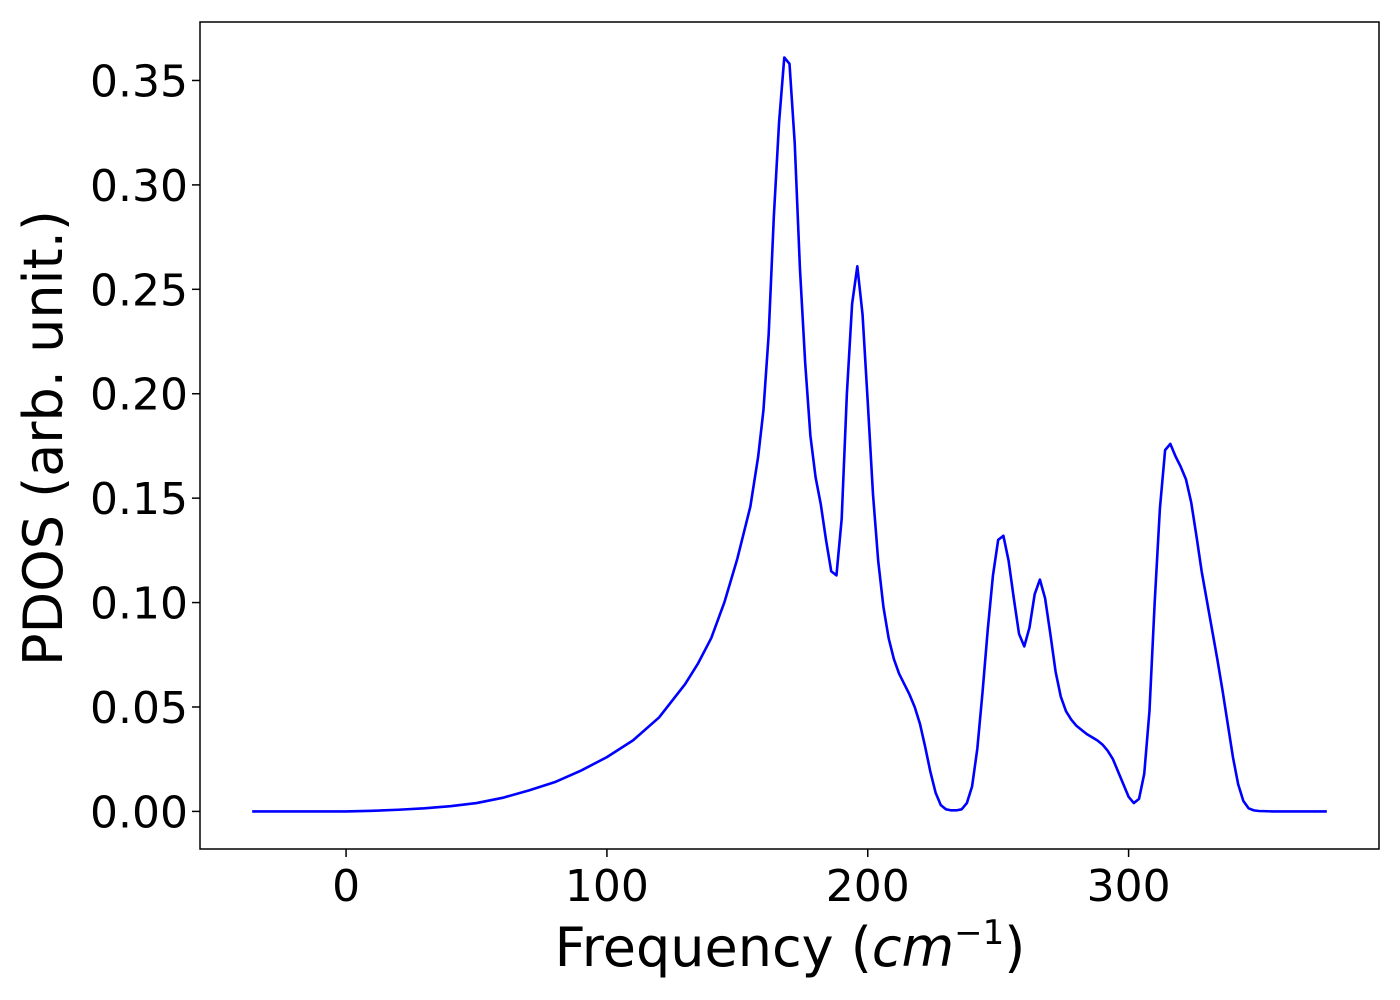 This screenshot has width=1400, height=1000. What do you see at coordinates (346, 886) in the screenshot?
I see `x-tick-label: 0` at bounding box center [346, 886].